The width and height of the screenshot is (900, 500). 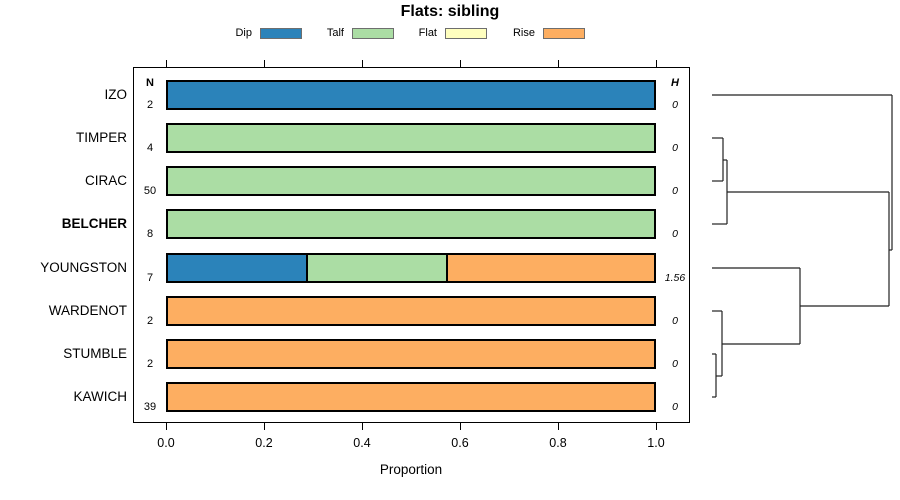 I want to click on bar-izo, so click(x=411, y=95).